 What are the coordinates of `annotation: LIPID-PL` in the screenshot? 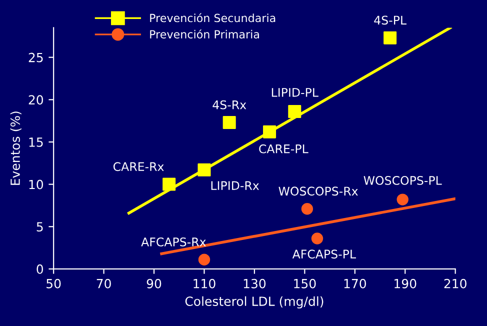 It's located at (295, 92).